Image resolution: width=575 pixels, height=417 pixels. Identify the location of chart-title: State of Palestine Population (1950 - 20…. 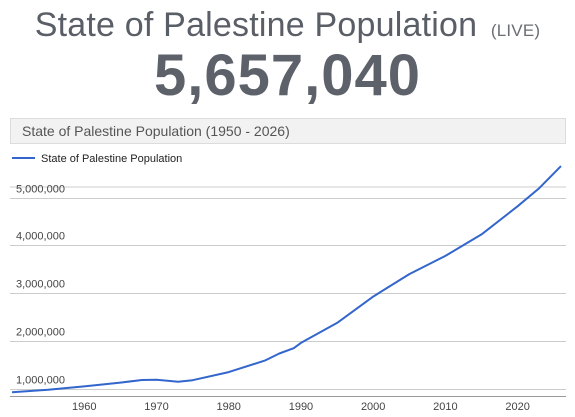
(156, 131).